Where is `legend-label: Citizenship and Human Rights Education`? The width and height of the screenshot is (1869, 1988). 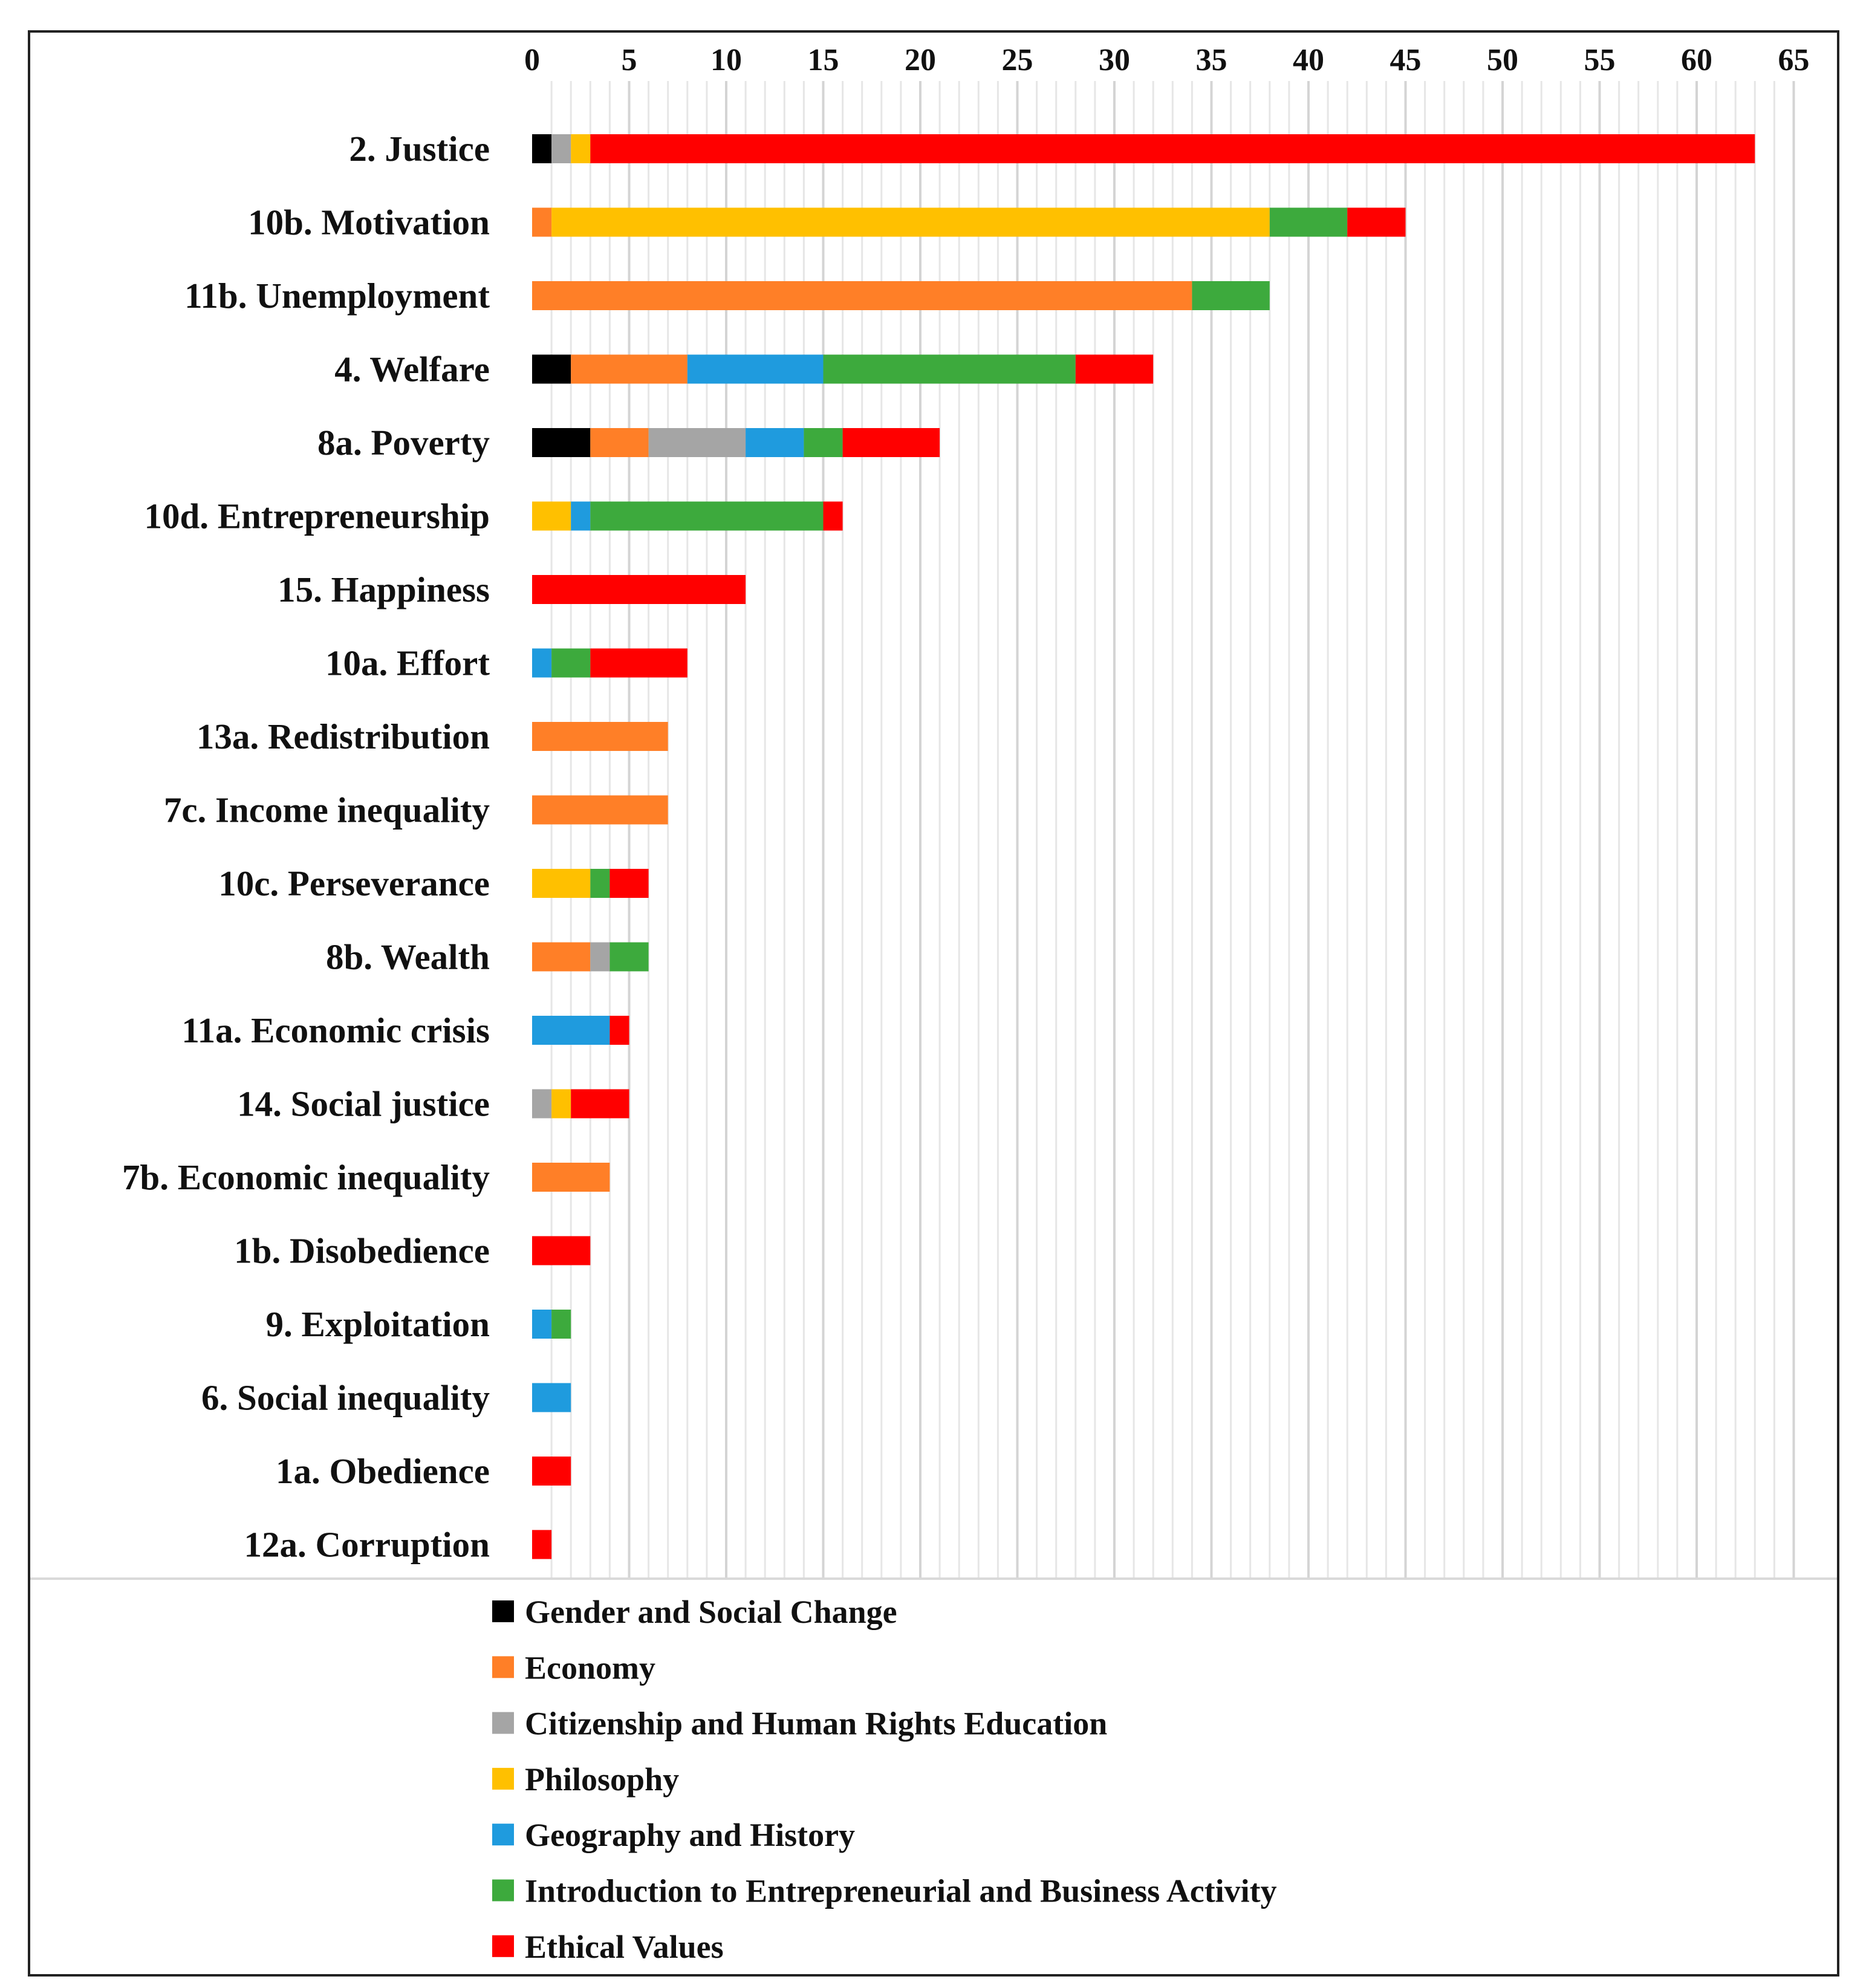 legend-label: Citizenship and Human Rights Education is located at coordinates (816, 1724).